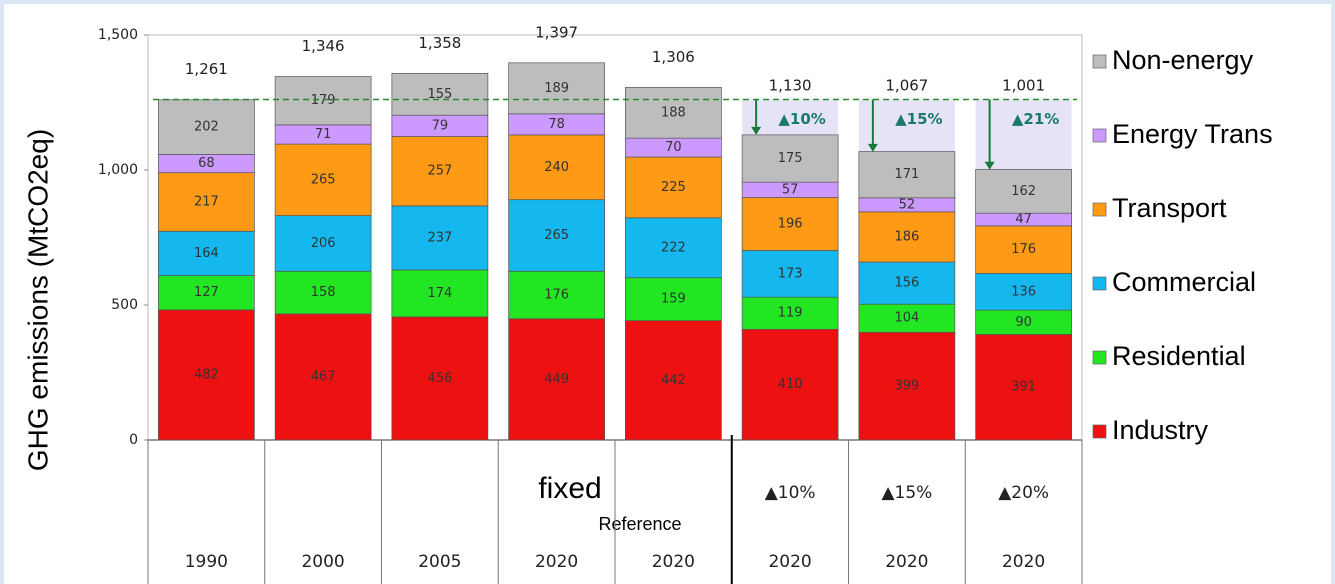 This screenshot has width=1335, height=584. What do you see at coordinates (1023, 493) in the screenshot?
I see `scenario-label: ▲20%` at bounding box center [1023, 493].